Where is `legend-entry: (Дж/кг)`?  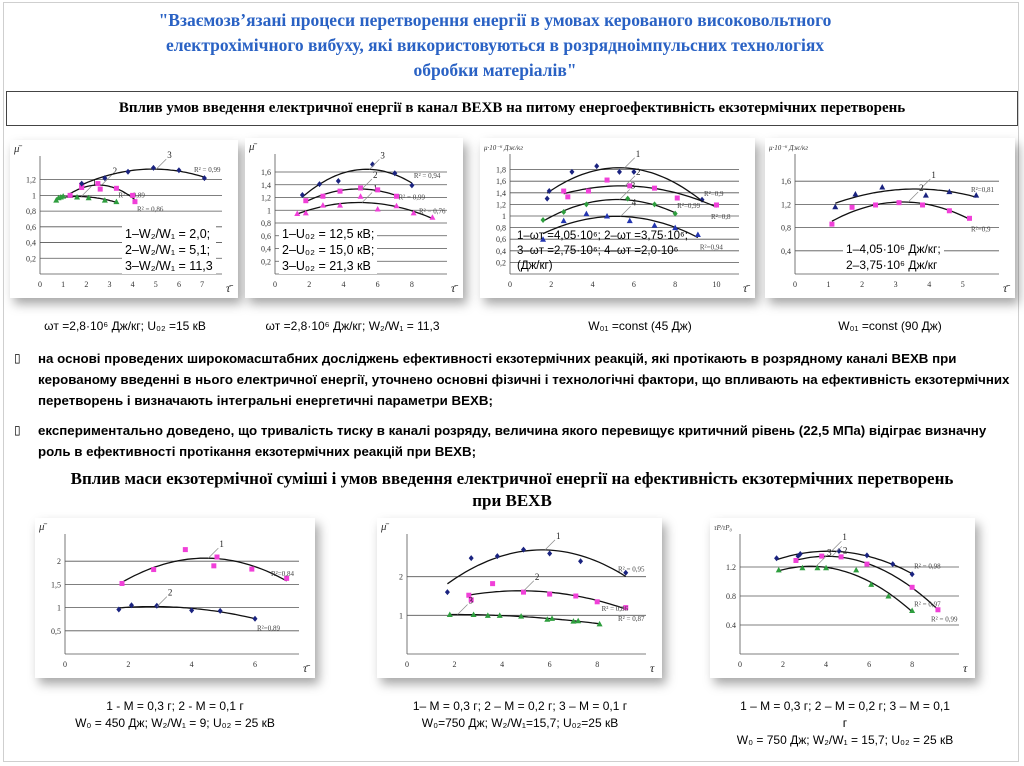 legend-entry: (Дж/кг) is located at coordinates (535, 266).